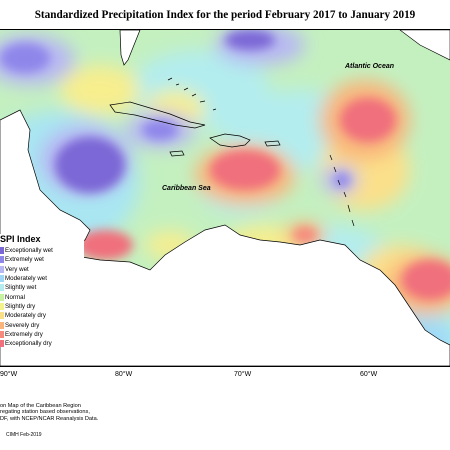  What do you see at coordinates (20, 306) in the screenshot?
I see `legend-label: Slightly dry` at bounding box center [20, 306].